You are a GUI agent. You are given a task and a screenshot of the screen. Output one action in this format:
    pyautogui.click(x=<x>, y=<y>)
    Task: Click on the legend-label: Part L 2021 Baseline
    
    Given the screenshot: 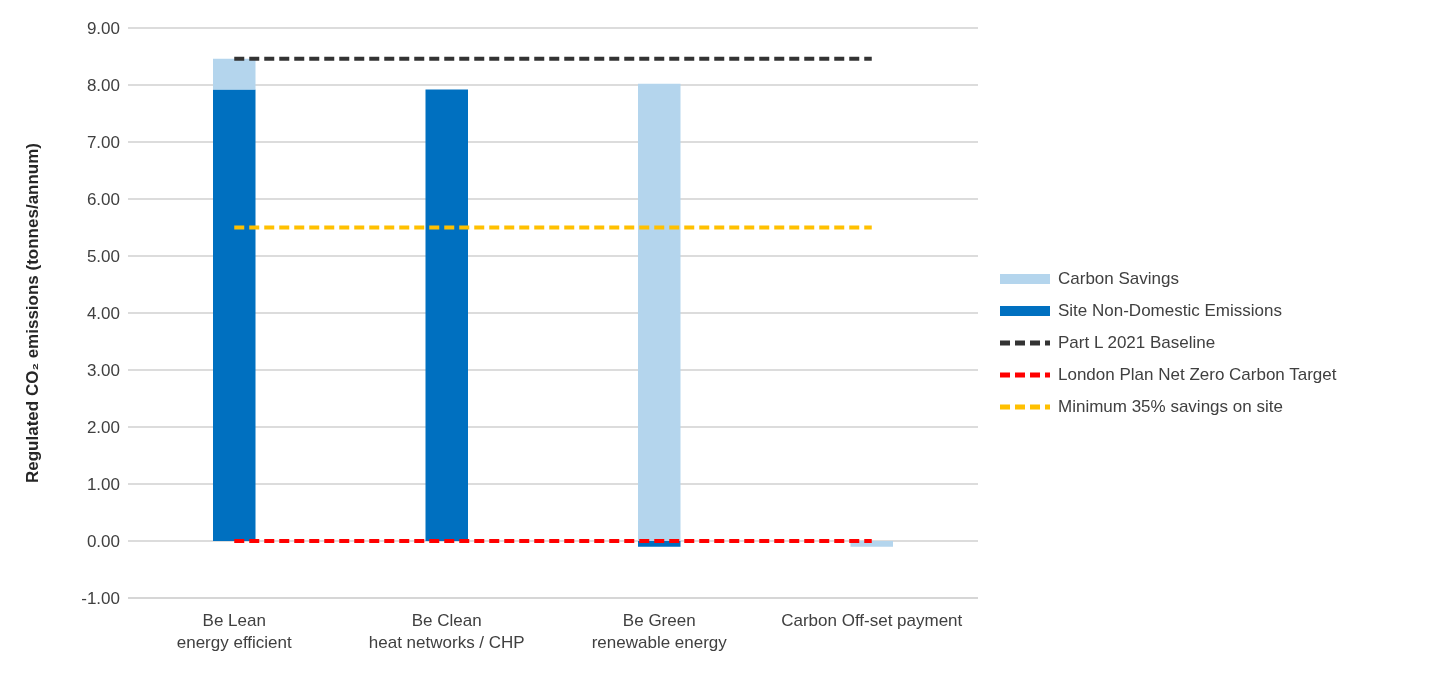 What is the action you would take?
    pyautogui.click(x=1137, y=343)
    